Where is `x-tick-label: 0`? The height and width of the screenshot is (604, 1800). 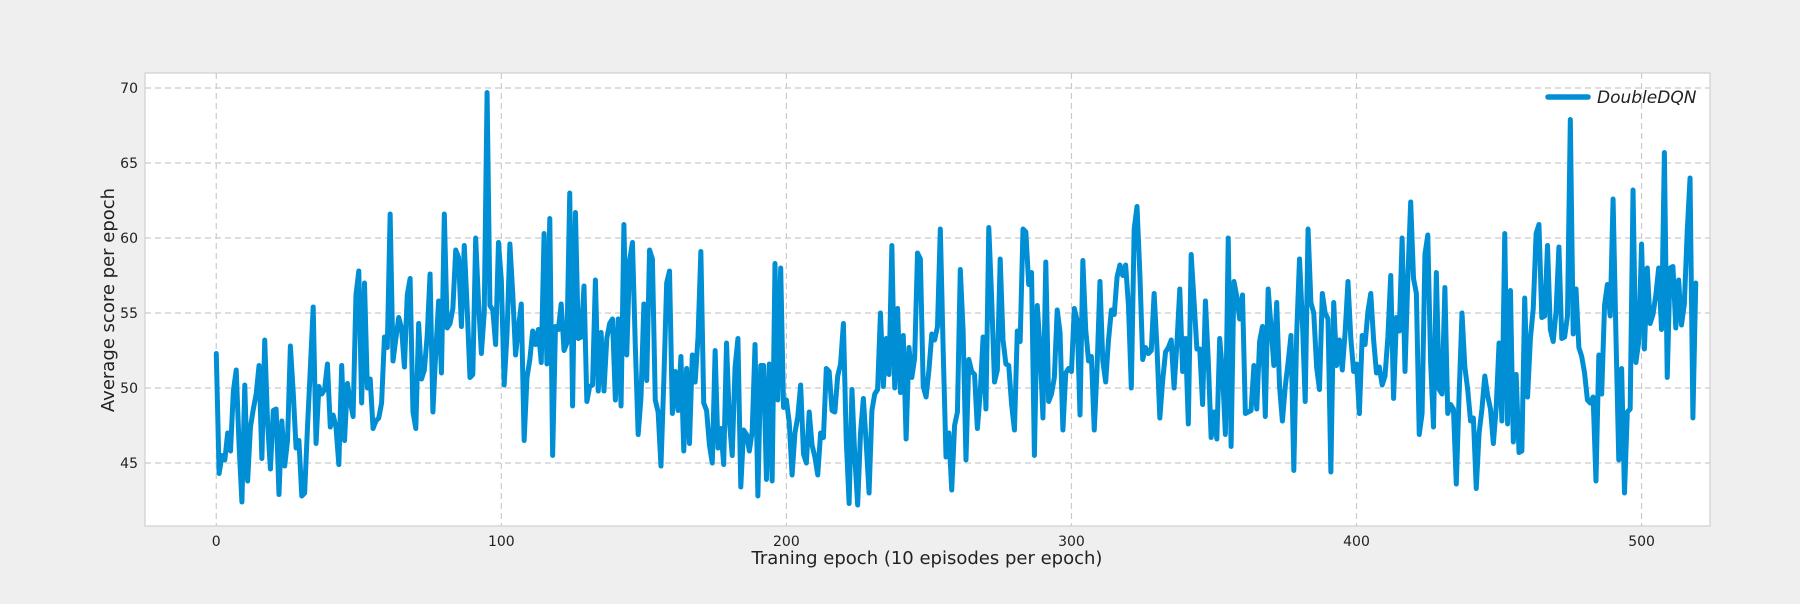 x-tick-label: 0 is located at coordinates (216, 542).